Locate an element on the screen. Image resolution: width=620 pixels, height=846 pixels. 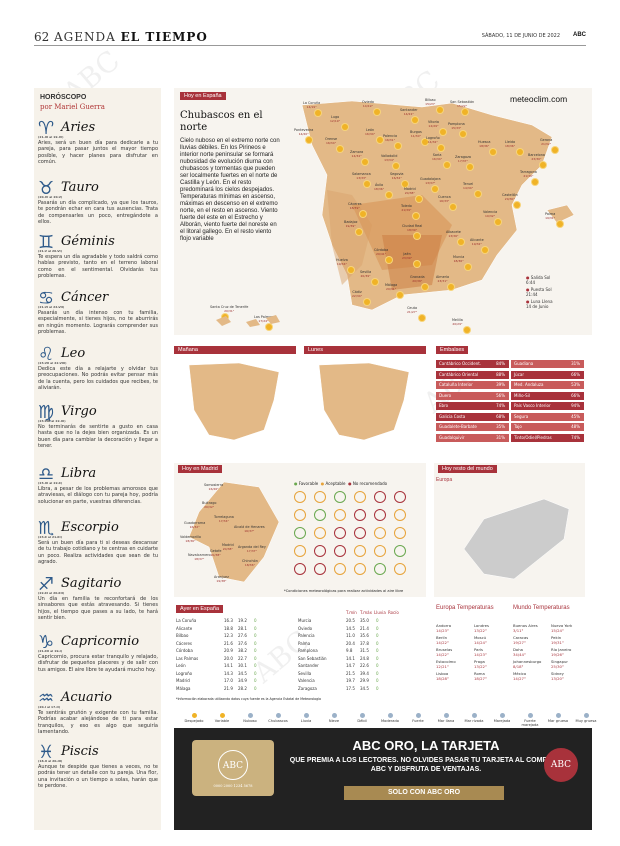
city-forecast: Ciudad Real 18/39° is located at coordinates (412, 228).